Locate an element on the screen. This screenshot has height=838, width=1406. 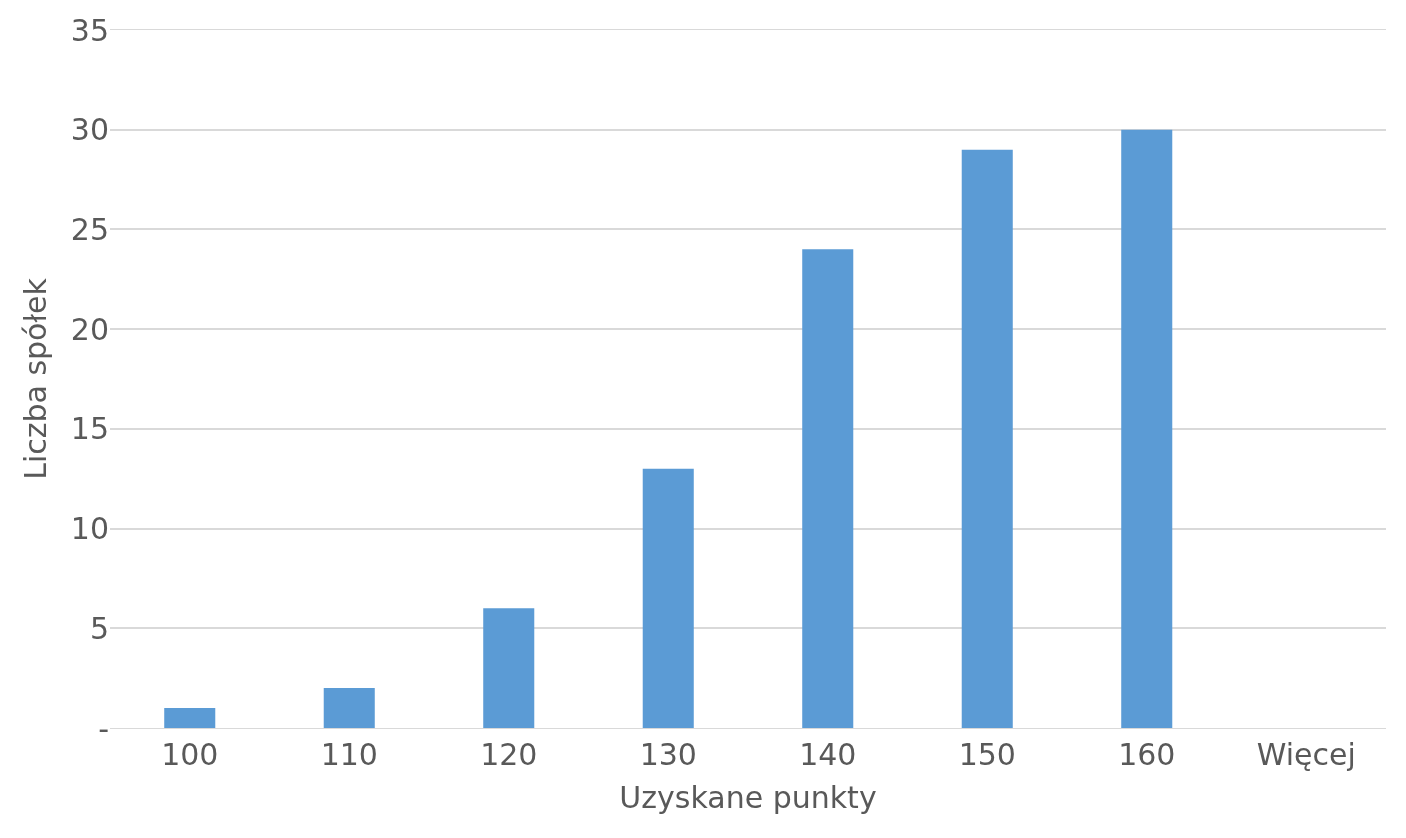
y-tick-label: 30 is located at coordinates (89, 130).